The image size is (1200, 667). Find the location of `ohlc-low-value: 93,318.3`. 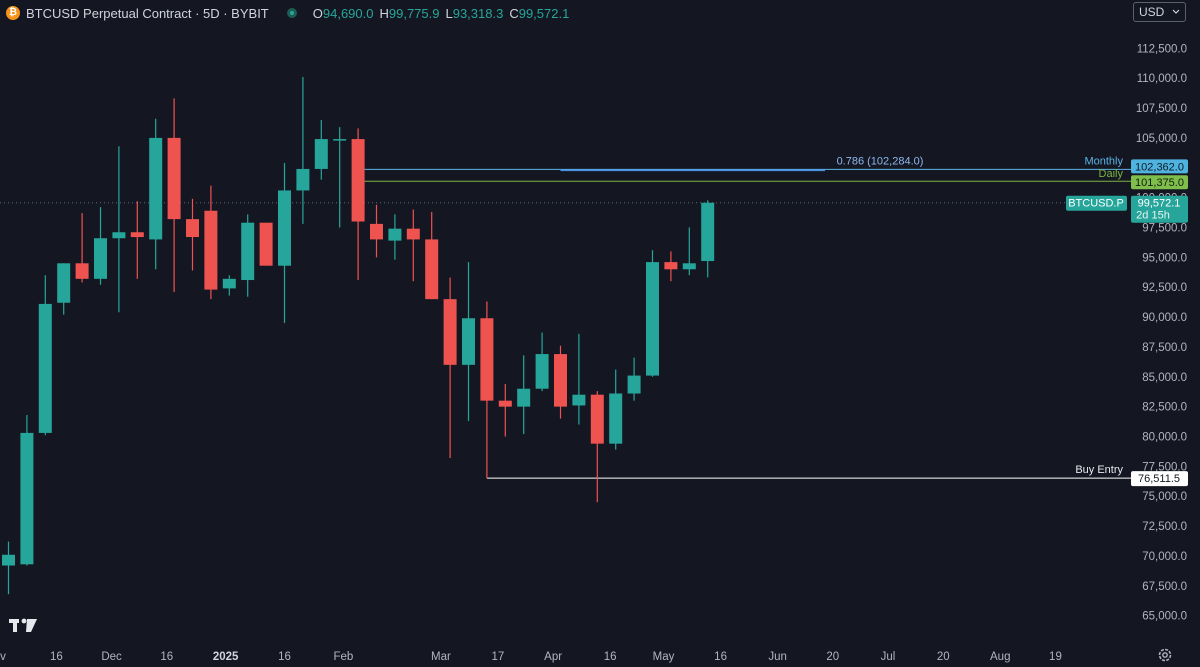

ohlc-low-value: 93,318.3 is located at coordinates (478, 13).